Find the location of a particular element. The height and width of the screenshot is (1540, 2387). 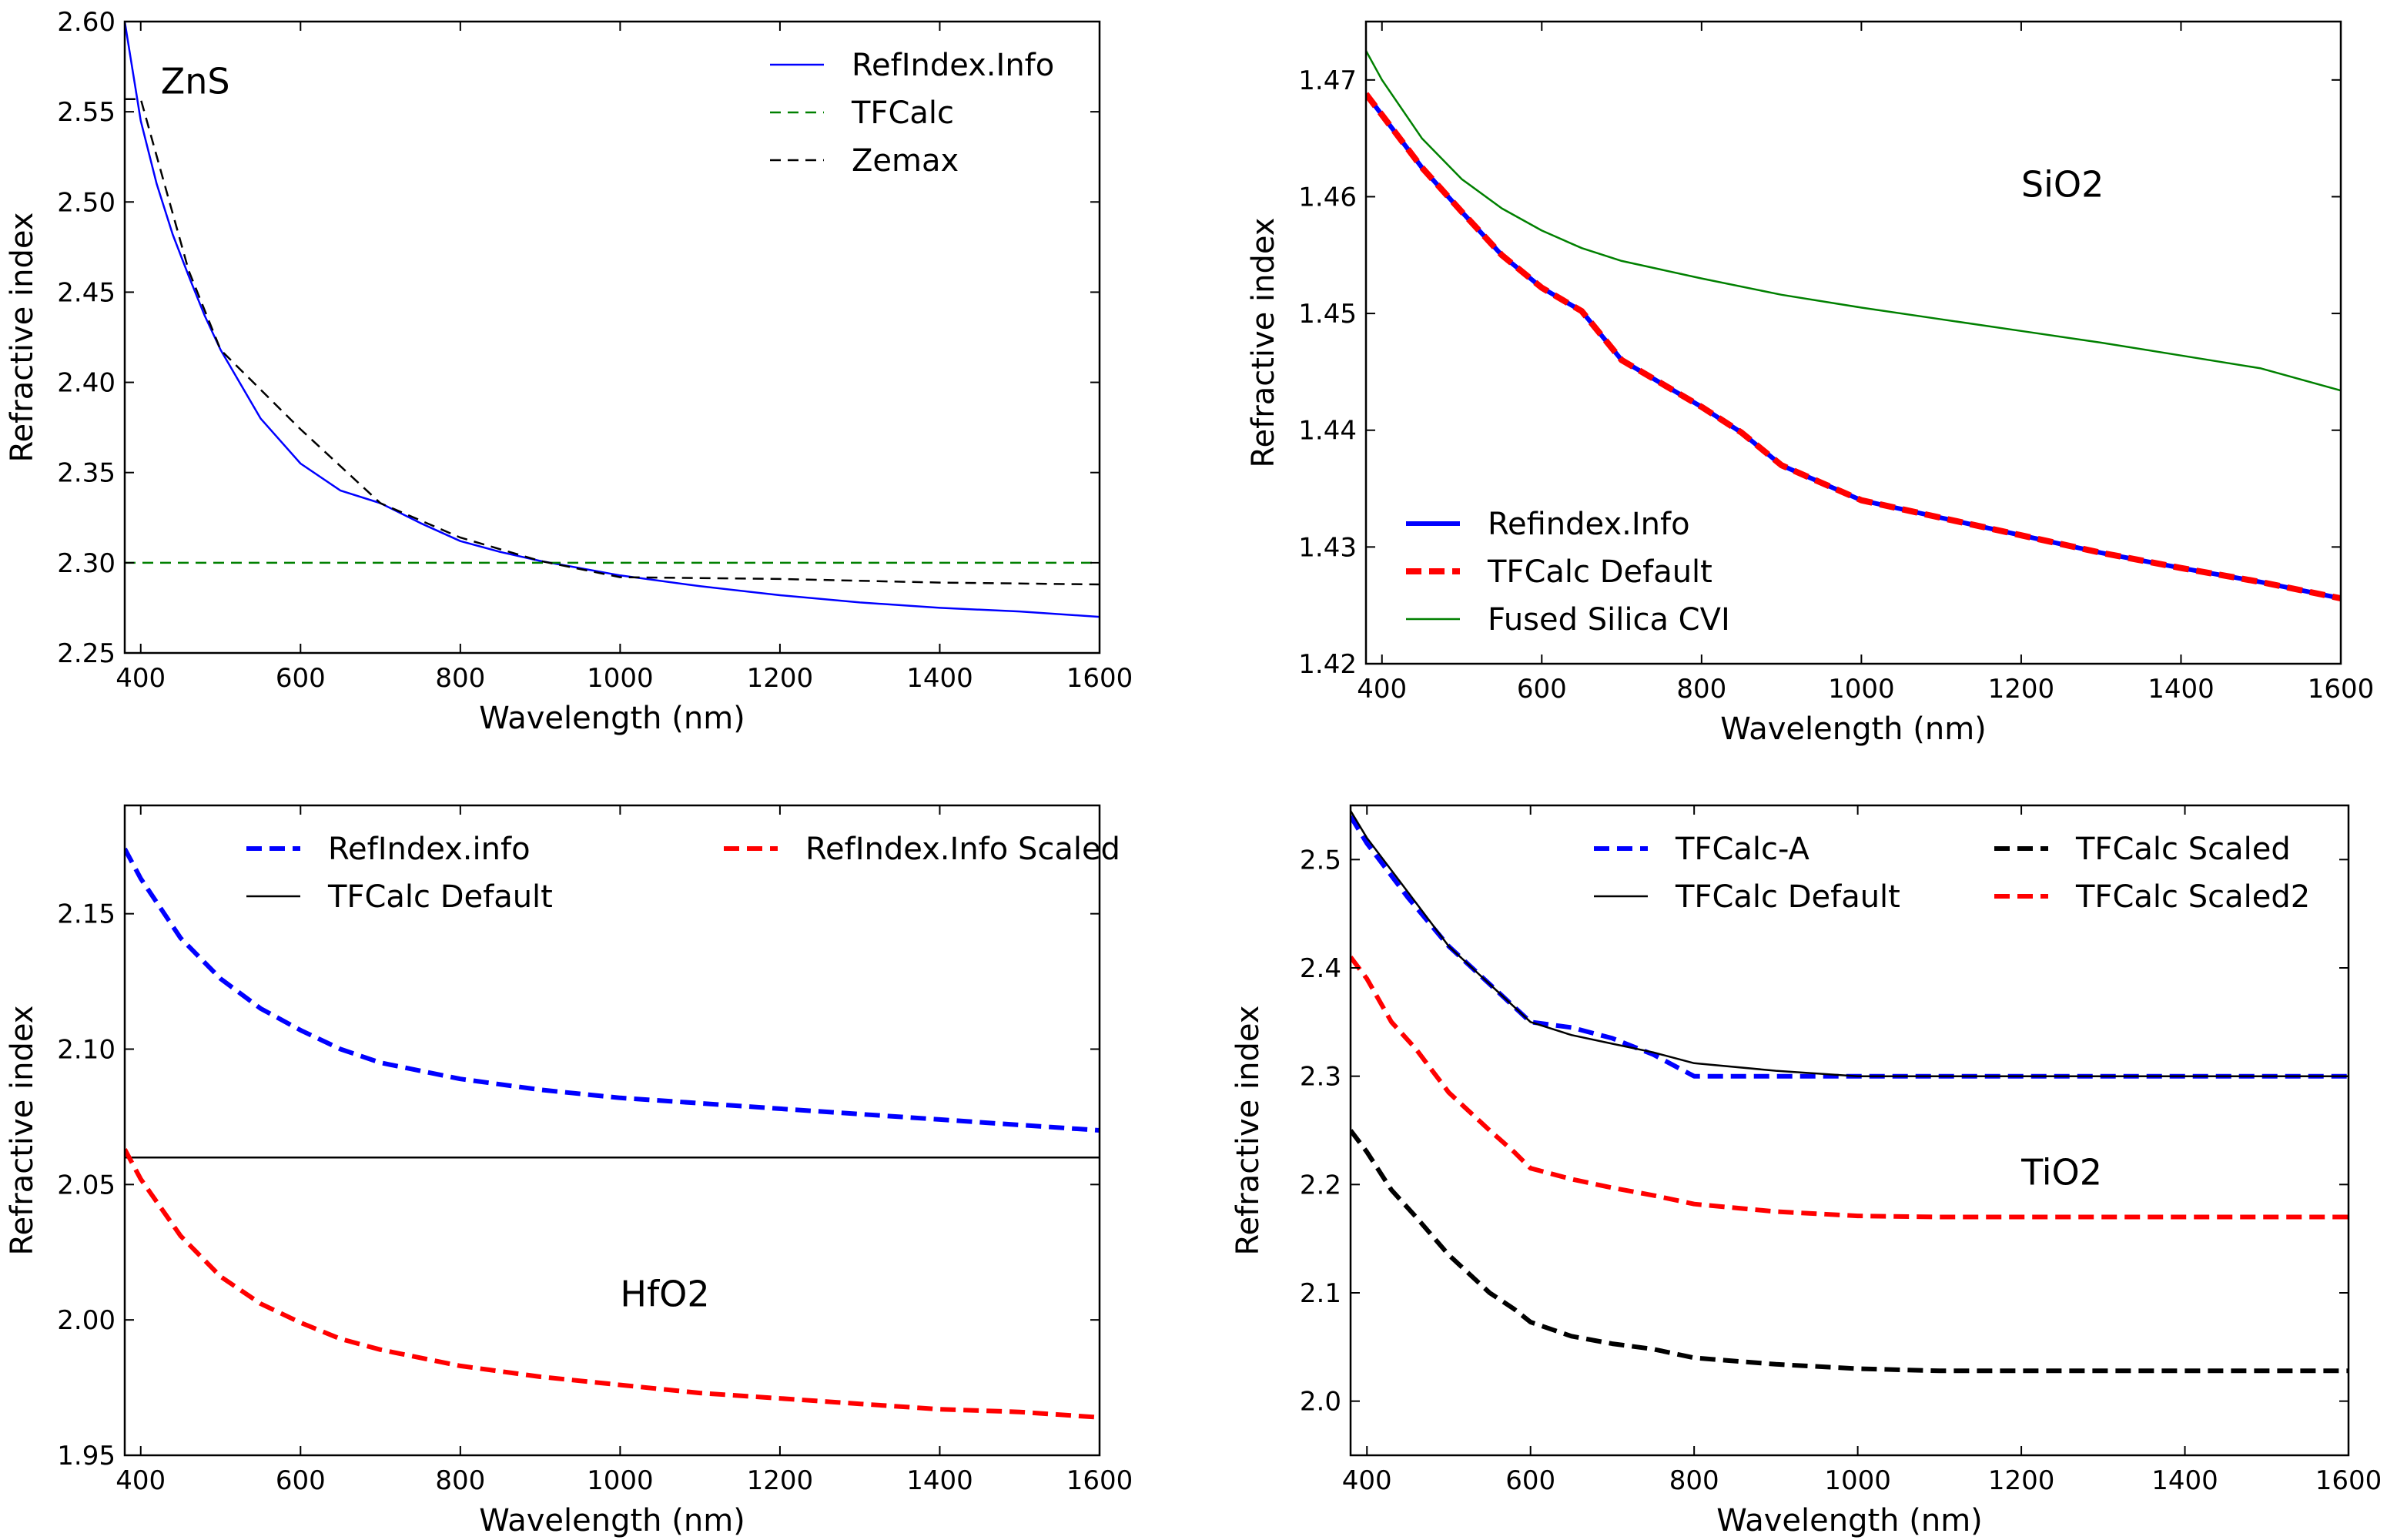

material-annotation: HfO2 is located at coordinates (664, 1294).